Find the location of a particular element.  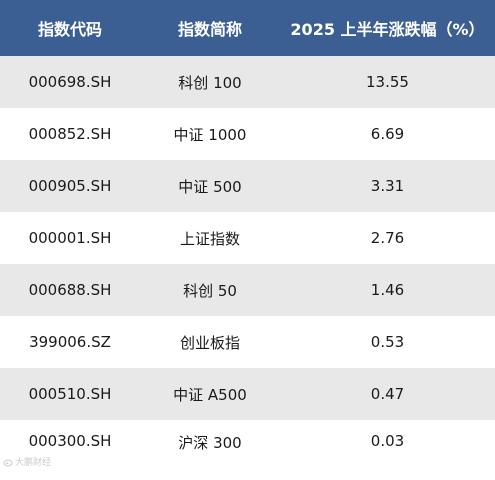

cell-change-value: 0.53 is located at coordinates (387, 342).